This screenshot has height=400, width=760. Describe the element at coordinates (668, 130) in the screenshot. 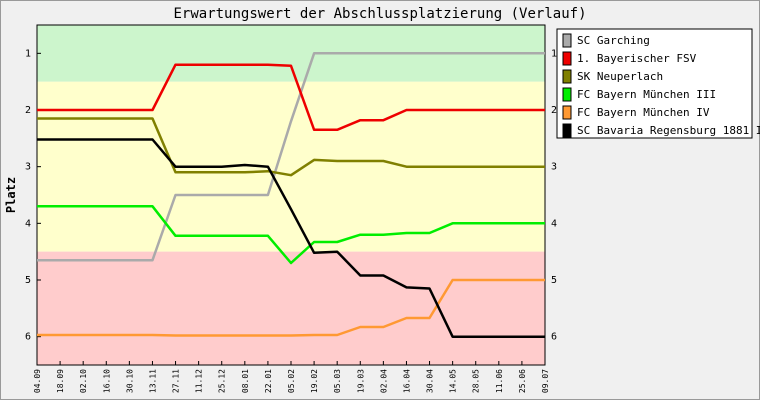

I see `legend-label-6: SC Bavaria Regensburg 1881 II` at that location.